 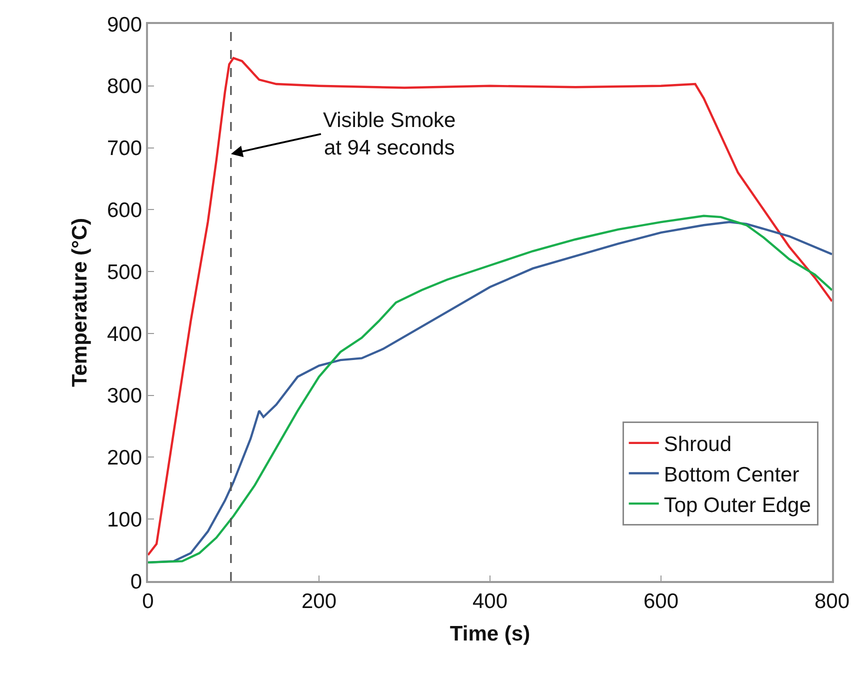 What do you see at coordinates (124, 334) in the screenshot?
I see `y-tick-label: 400` at bounding box center [124, 334].